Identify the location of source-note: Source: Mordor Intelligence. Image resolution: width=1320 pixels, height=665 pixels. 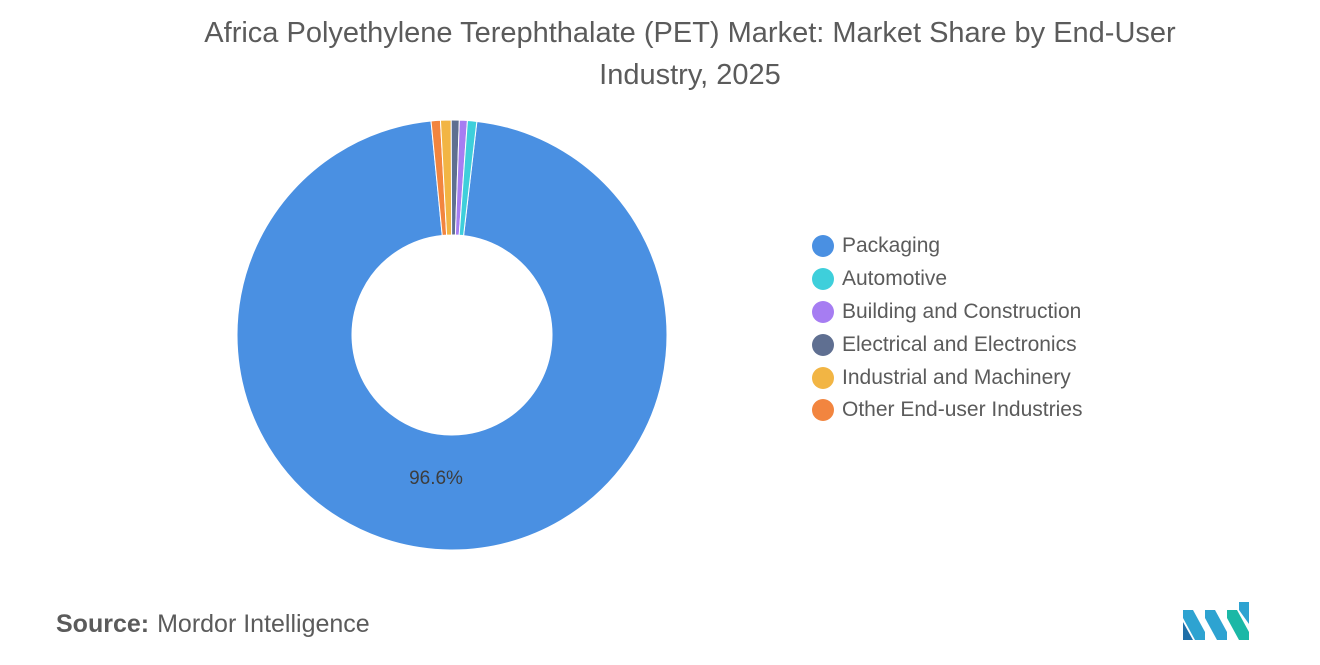
(213, 624).